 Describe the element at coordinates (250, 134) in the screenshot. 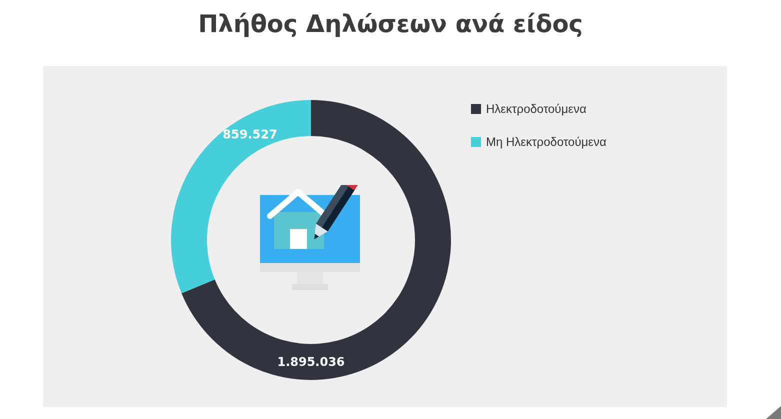

I see `data-label: 859.527` at that location.